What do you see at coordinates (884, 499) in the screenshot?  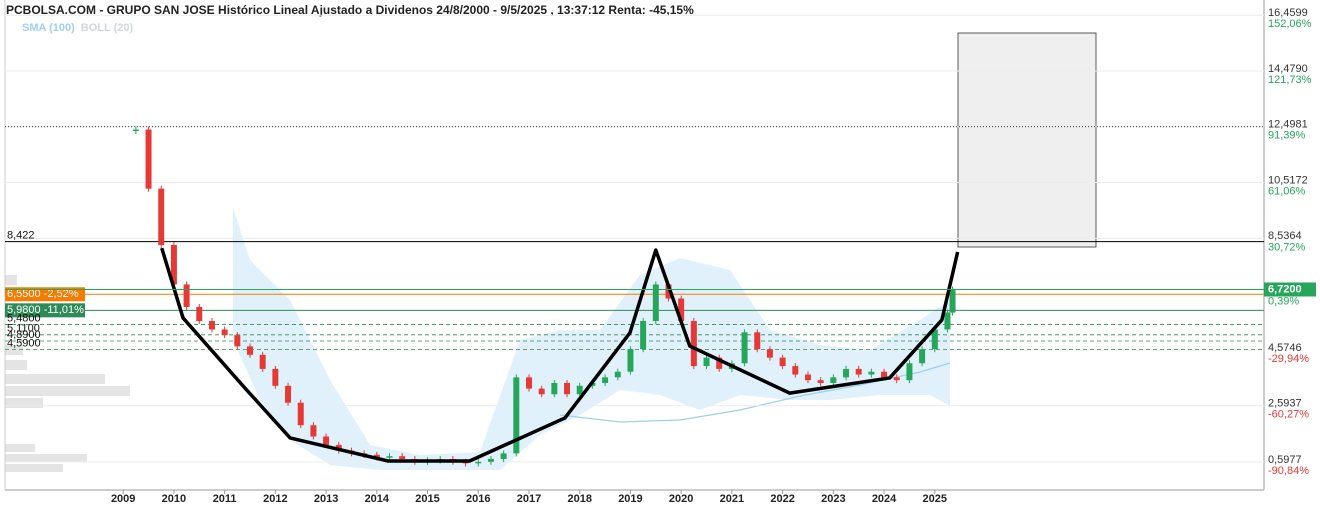 I see `x-tick-label: 2024` at bounding box center [884, 499].